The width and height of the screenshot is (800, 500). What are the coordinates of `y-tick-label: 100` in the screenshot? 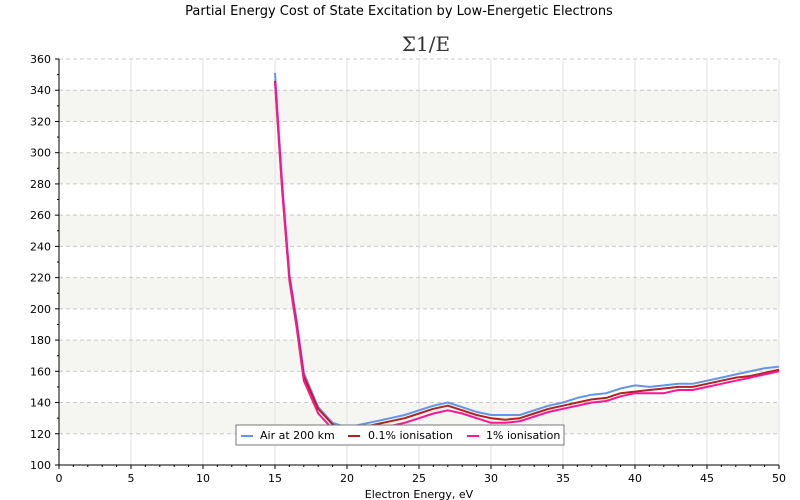 It's located at (40, 465).